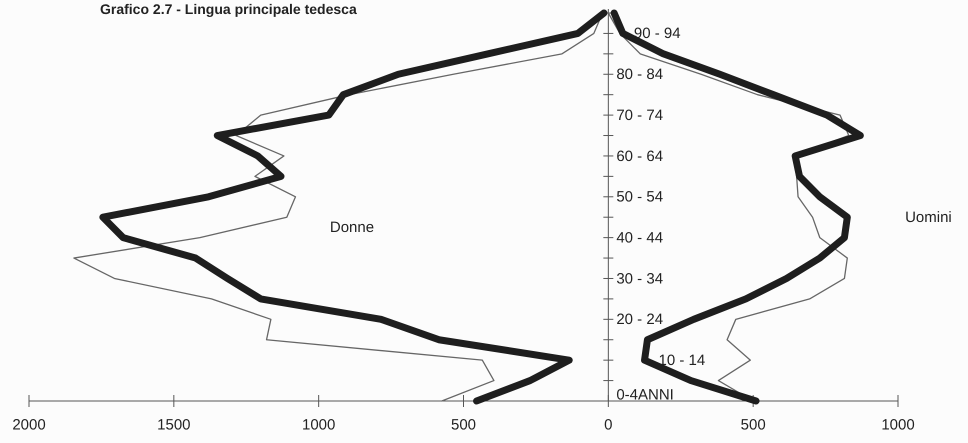 The height and width of the screenshot is (443, 968). I want to click on y-tick-label: 40 - 44, so click(640, 237).